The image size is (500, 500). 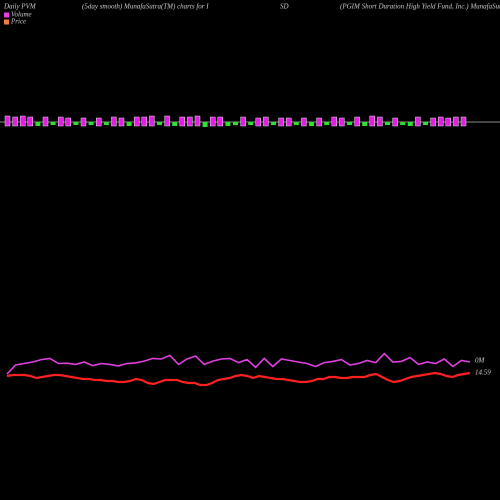 What do you see at coordinates (21, 15) in the screenshot?
I see `legend-label: Volume` at bounding box center [21, 15].